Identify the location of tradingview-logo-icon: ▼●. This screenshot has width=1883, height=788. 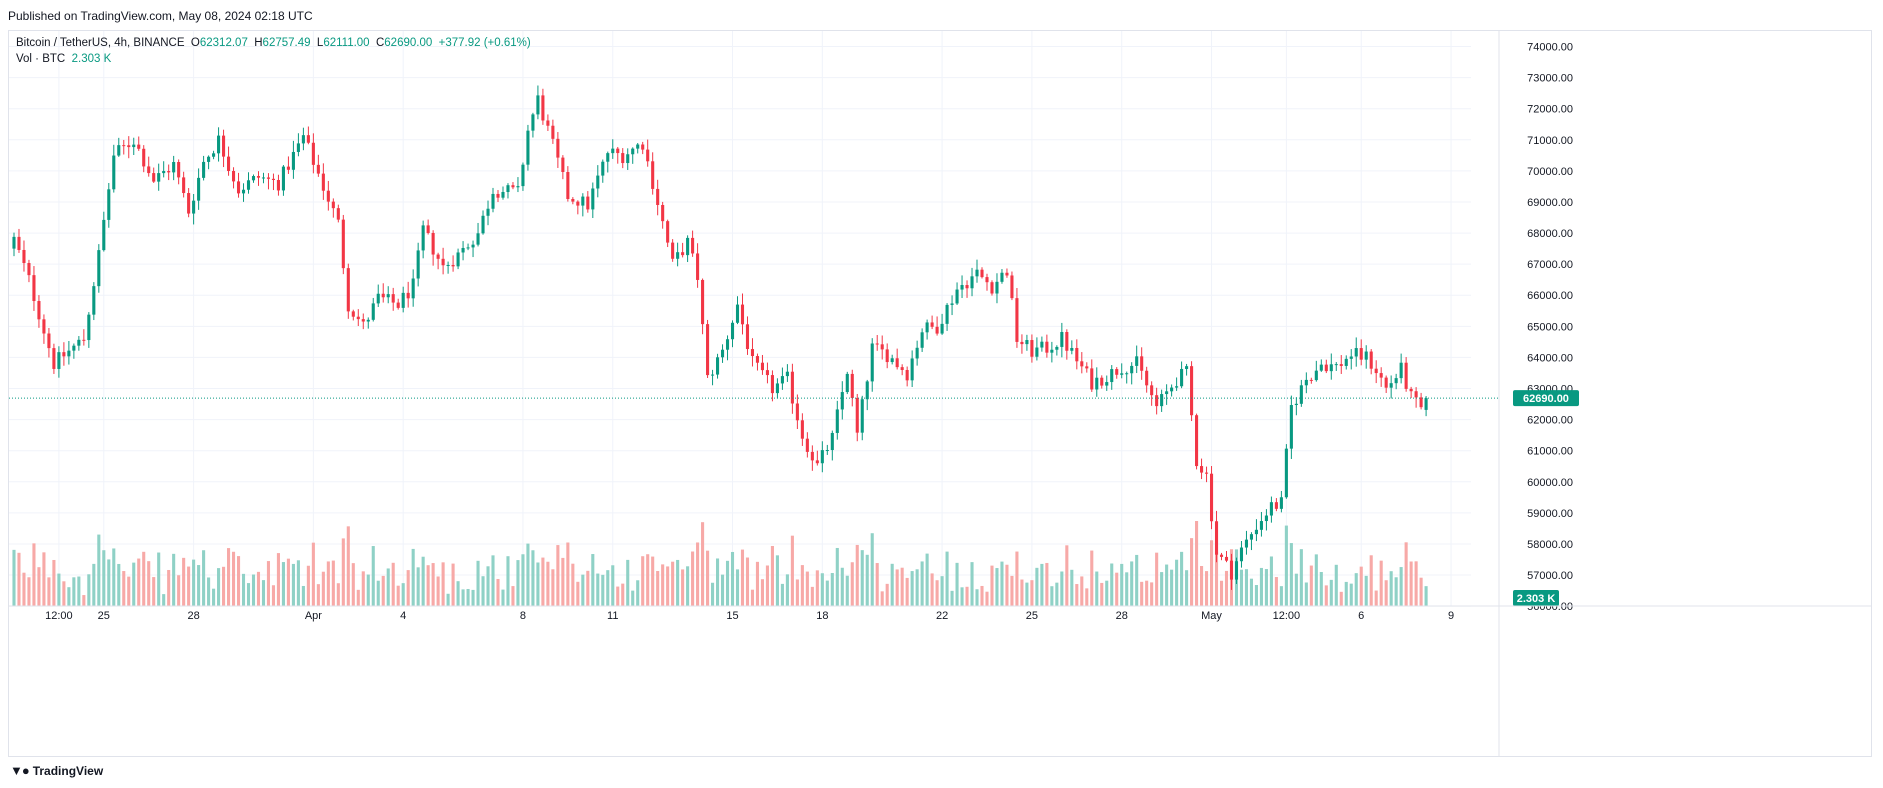
(20, 770).